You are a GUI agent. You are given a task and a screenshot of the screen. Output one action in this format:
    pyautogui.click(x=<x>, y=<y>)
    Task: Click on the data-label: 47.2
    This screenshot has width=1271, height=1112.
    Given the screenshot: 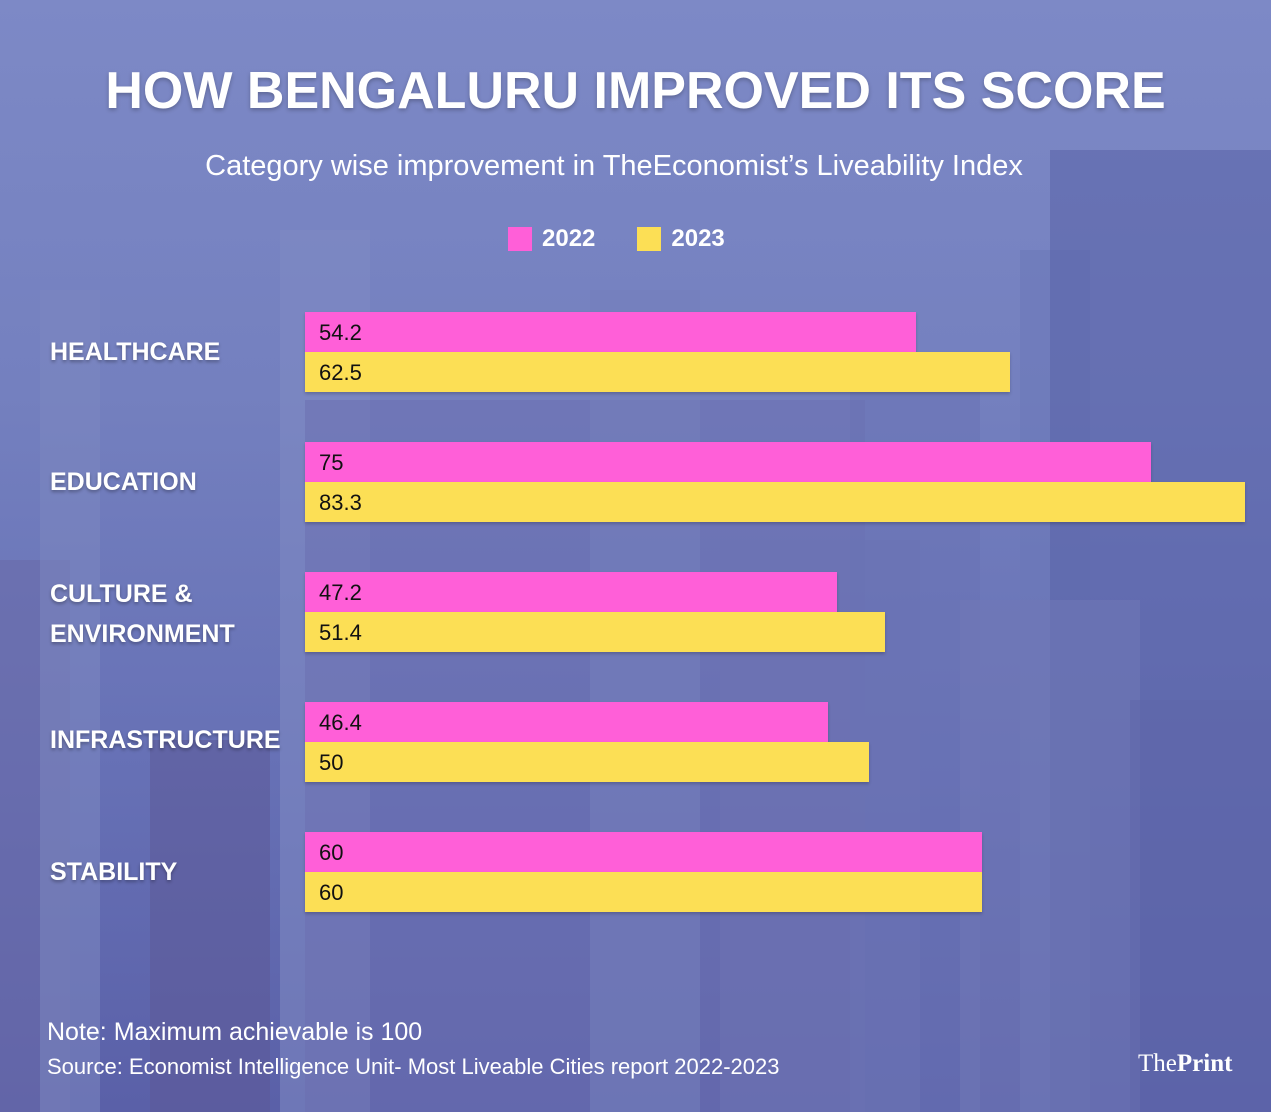 What is the action you would take?
    pyautogui.click(x=340, y=592)
    